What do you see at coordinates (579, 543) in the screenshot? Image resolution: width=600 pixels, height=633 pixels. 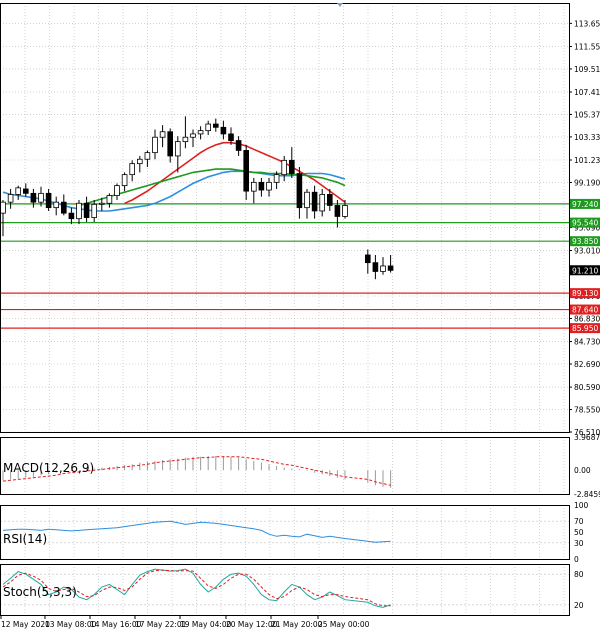 I see `rsi-tick-label: 30` at bounding box center [579, 543].